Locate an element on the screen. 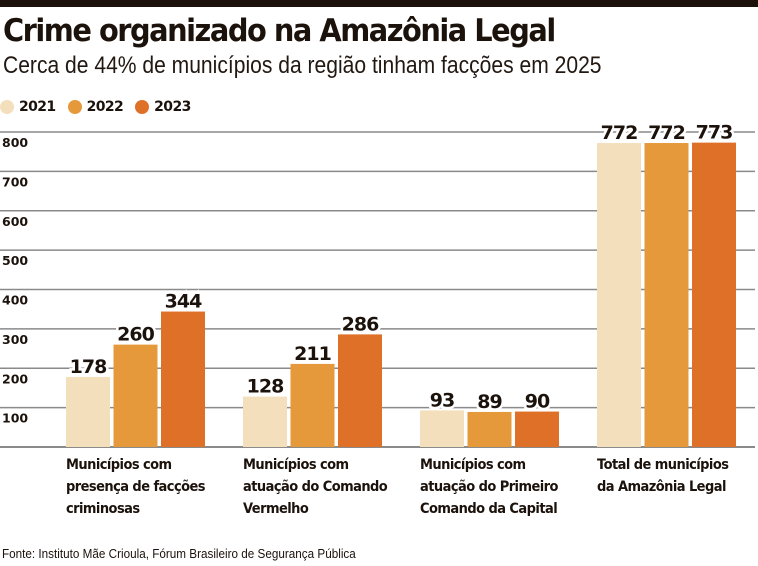 This screenshot has width=758, height=566. value-label: 128 is located at coordinates (265, 387).